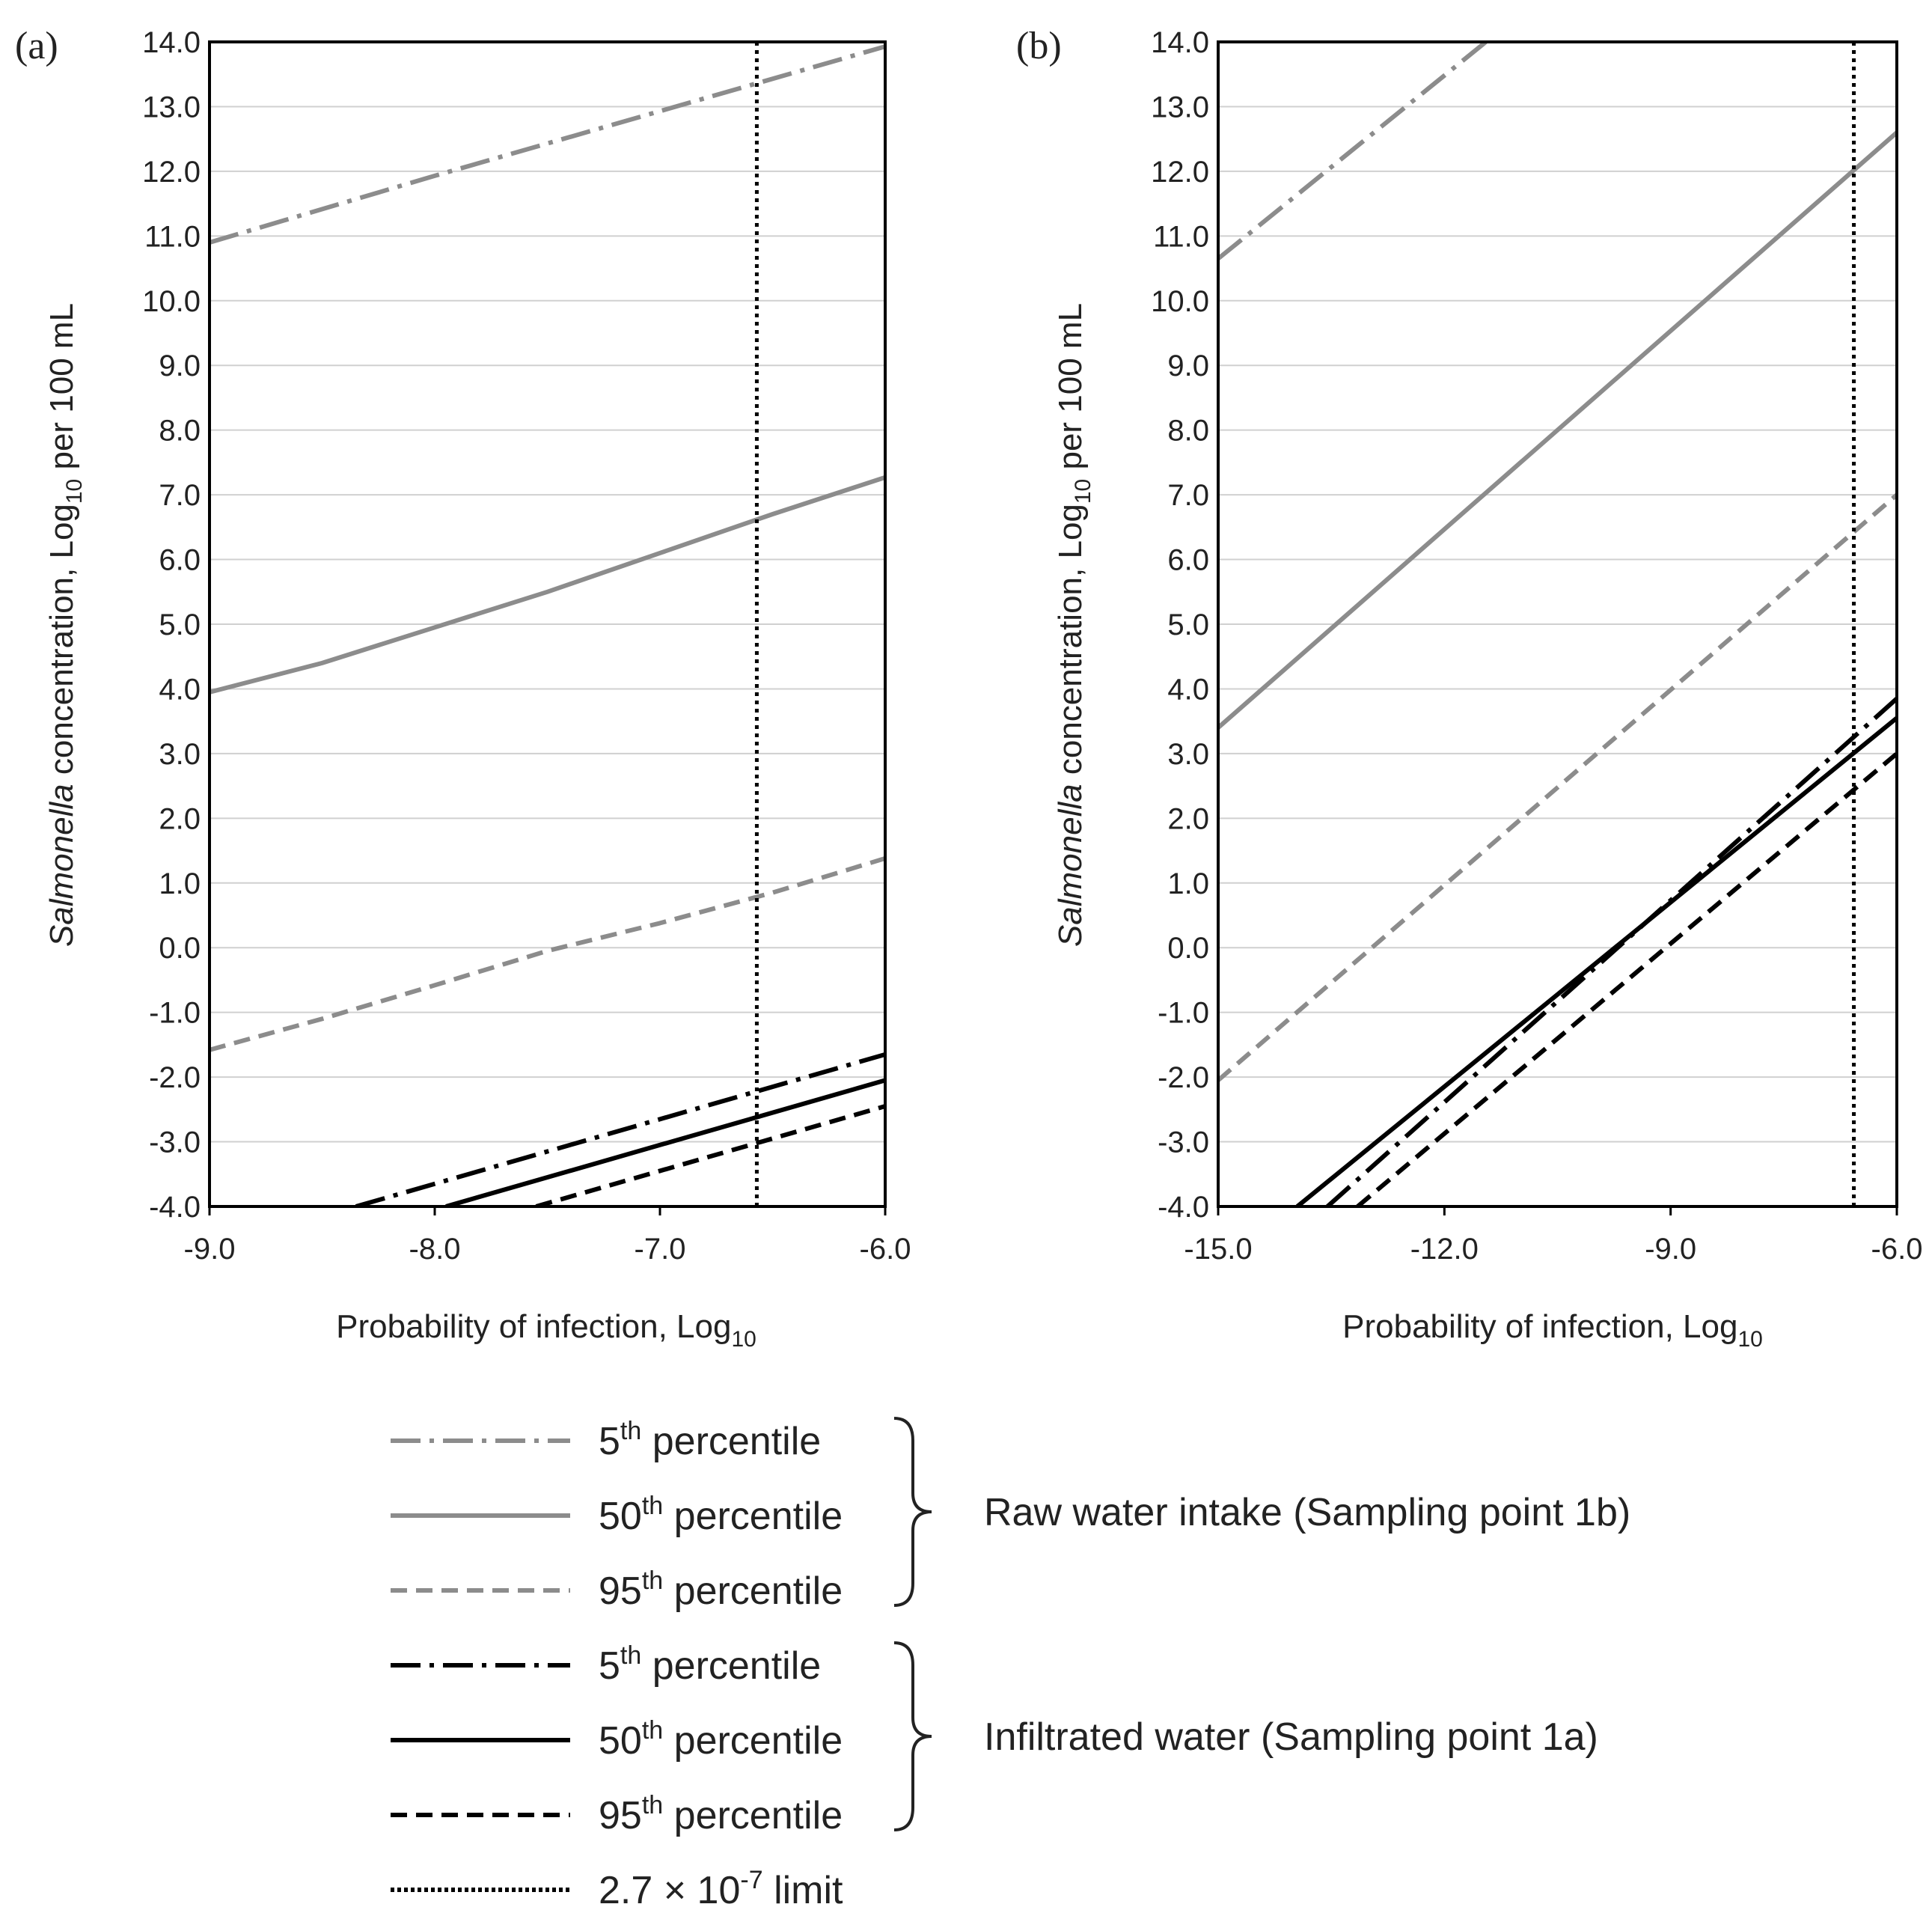  Describe the element at coordinates (710, 1665) in the screenshot. I see `legend-label-3: 5th percentile` at that location.